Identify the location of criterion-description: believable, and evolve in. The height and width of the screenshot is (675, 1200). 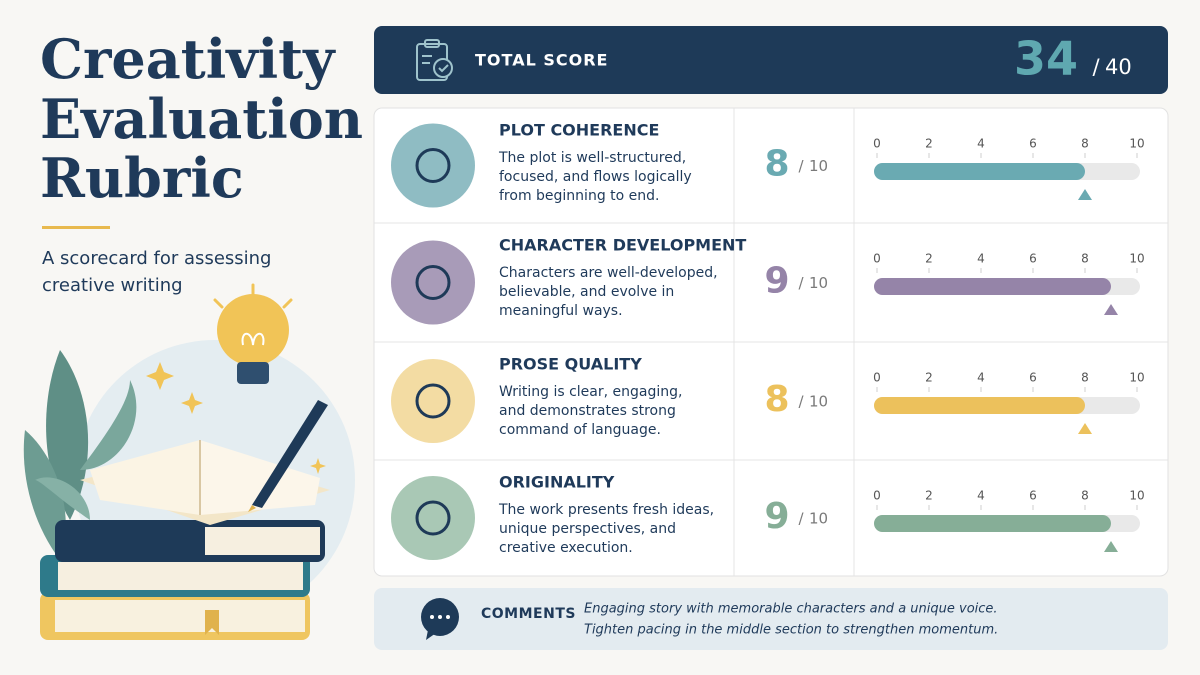
(586, 292).